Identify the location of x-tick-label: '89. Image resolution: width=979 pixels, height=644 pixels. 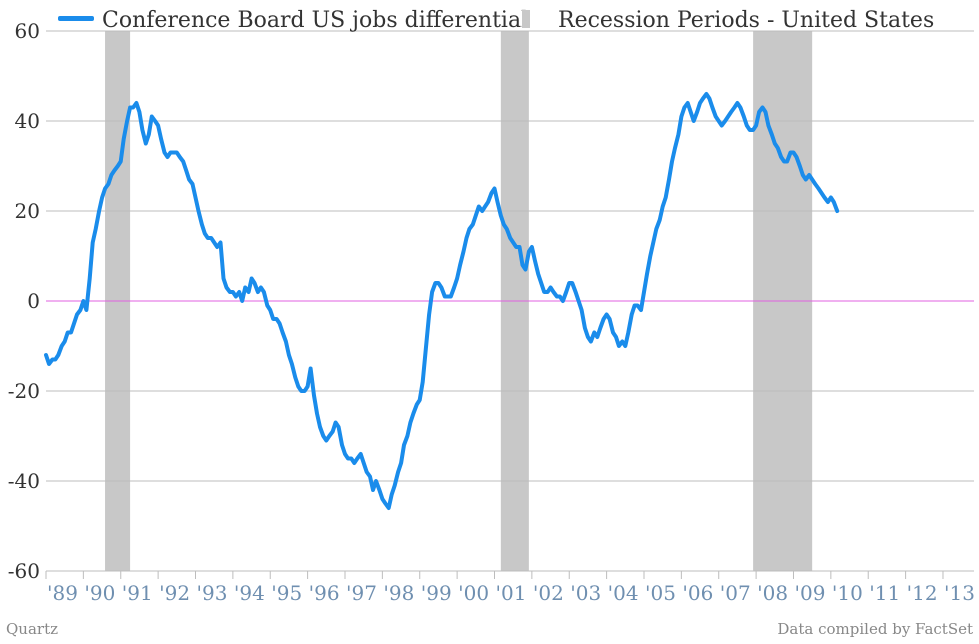
(62, 593).